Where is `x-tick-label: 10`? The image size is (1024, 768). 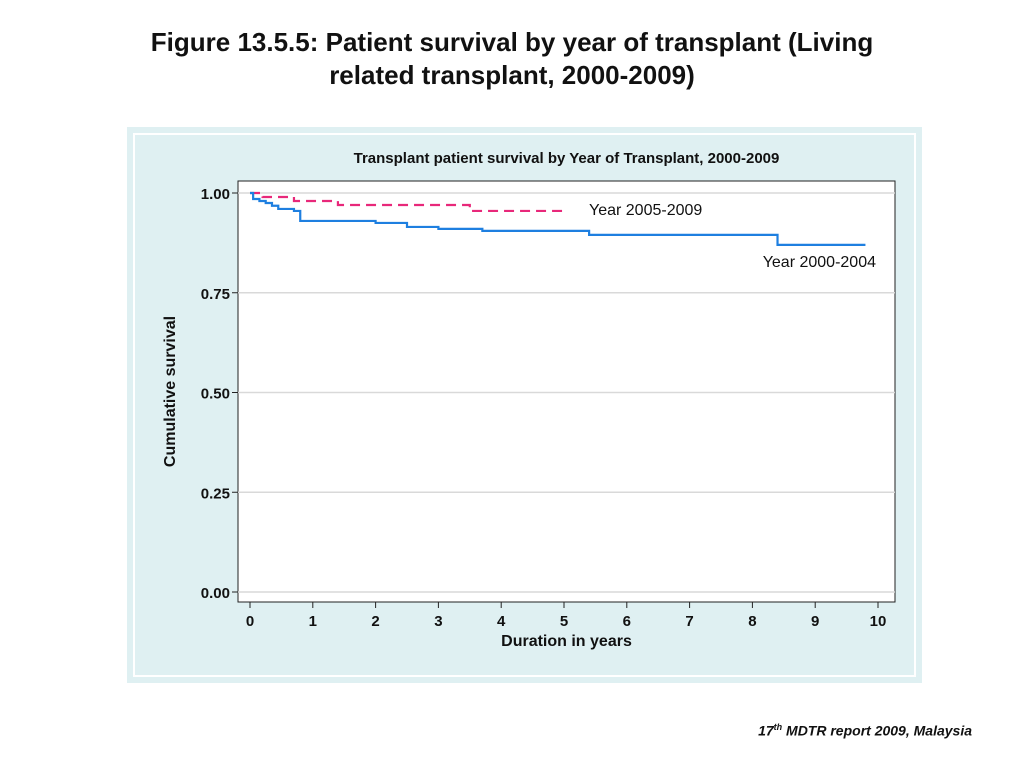
x-tick-label: 10 is located at coordinates (878, 621).